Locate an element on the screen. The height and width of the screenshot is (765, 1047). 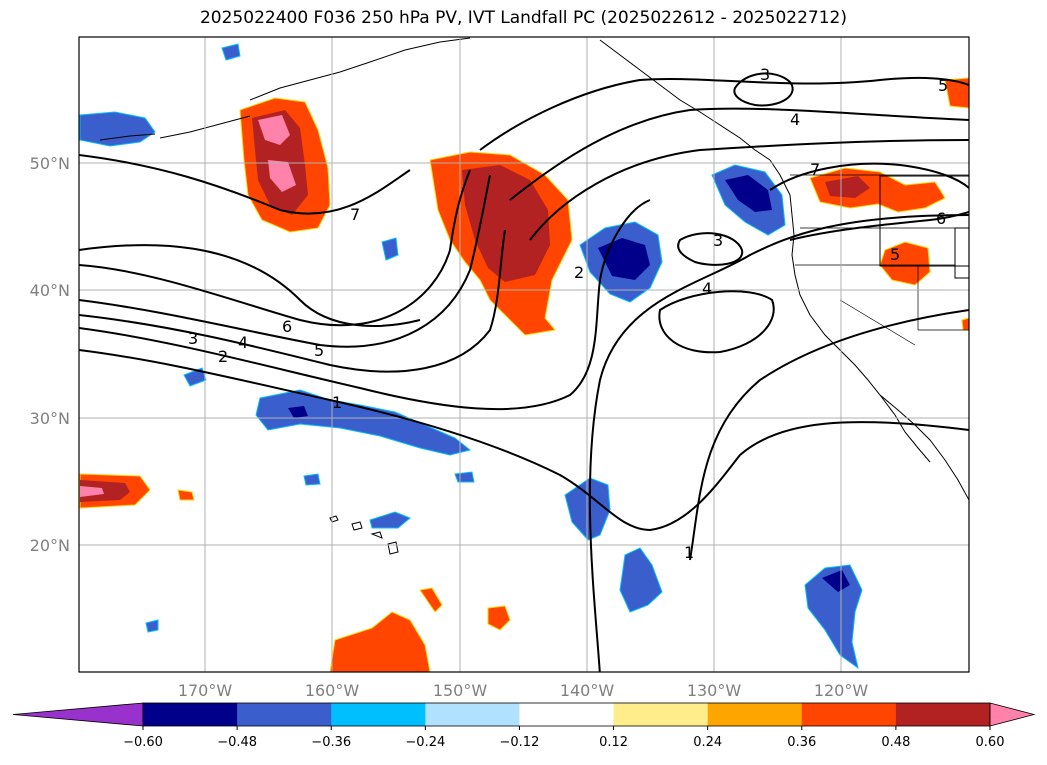
colorbar-tick-label: 0.12 is located at coordinates (613, 742).